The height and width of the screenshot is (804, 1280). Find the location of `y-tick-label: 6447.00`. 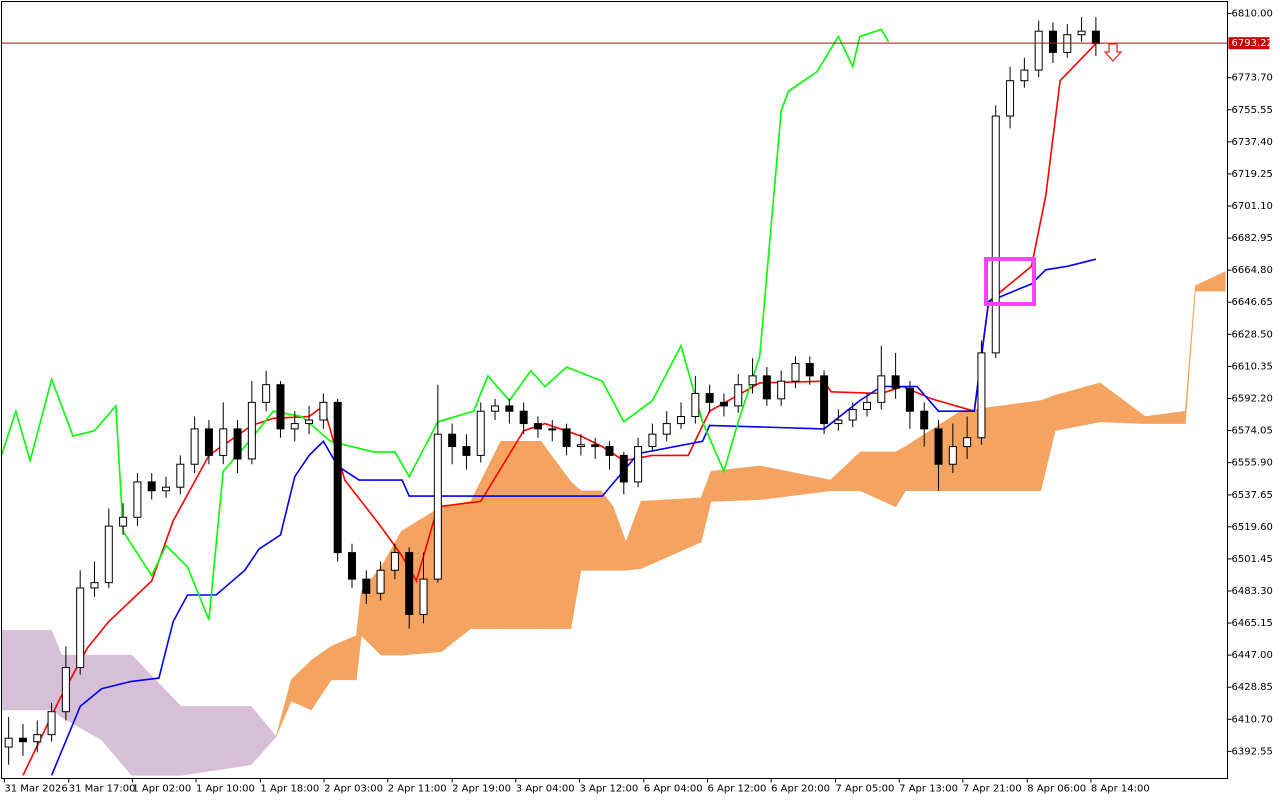

y-tick-label: 6447.00 is located at coordinates (1252, 655).